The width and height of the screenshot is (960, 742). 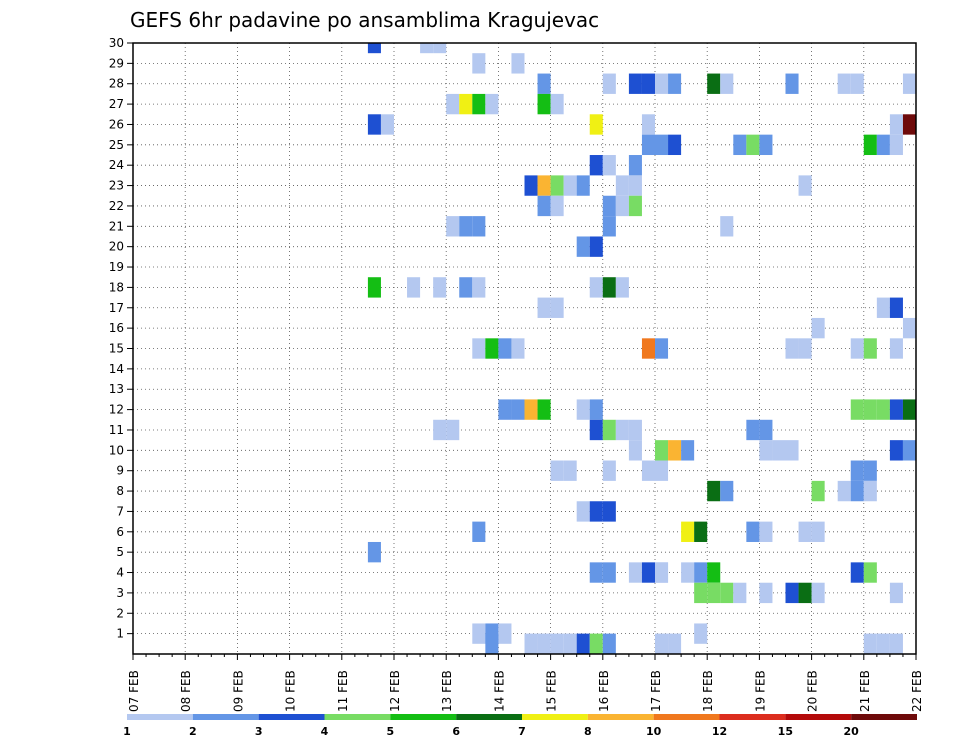 What do you see at coordinates (116, 226) in the screenshot?
I see `y-tick-label: 21` at bounding box center [116, 226].